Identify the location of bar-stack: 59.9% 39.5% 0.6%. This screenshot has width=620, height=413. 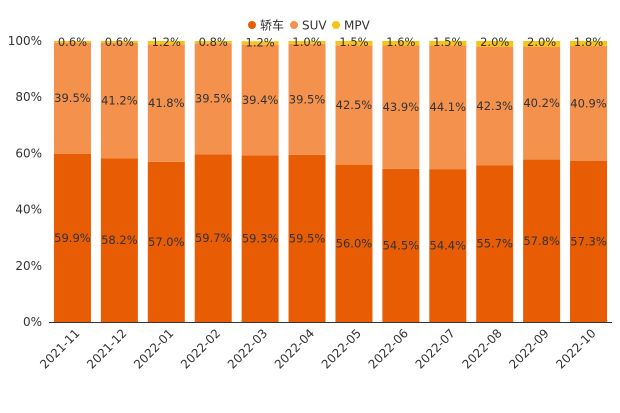
(72, 178).